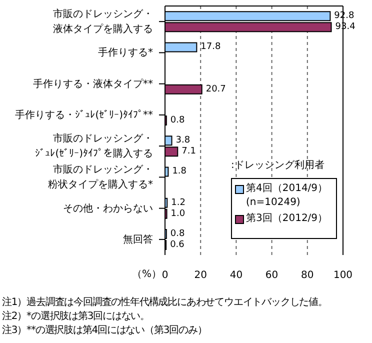  Describe the element at coordinates (307, 276) in the screenshot. I see `x-tick-label: 80` at that location.